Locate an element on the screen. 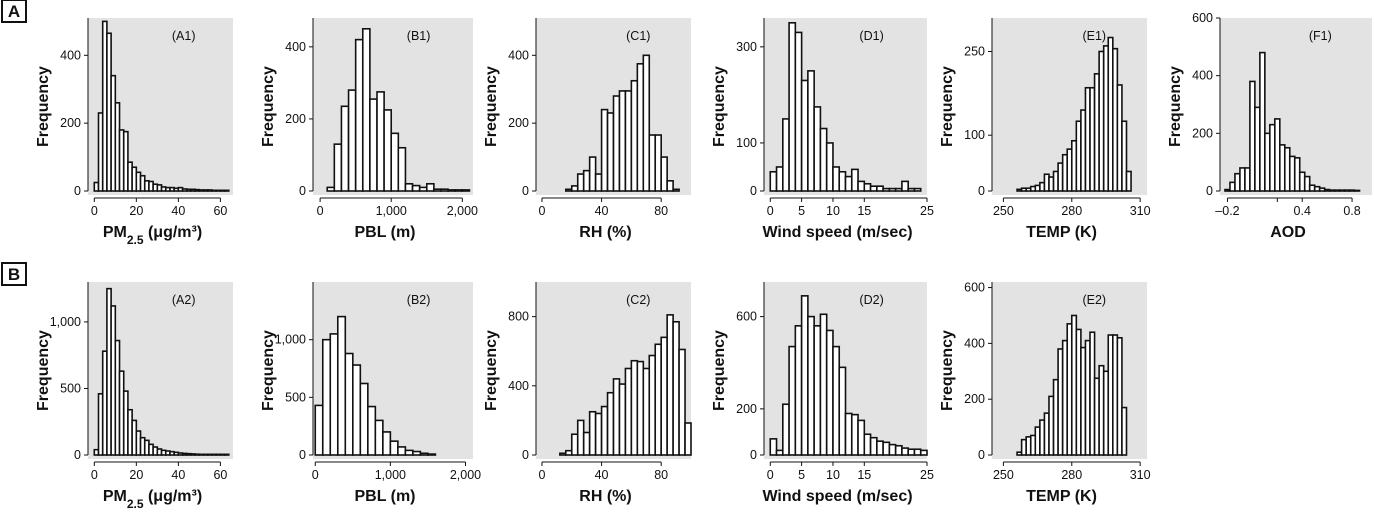 Image resolution: width=1375 pixels, height=513 pixels. y-title-c1: Frequency is located at coordinates (491, 106).